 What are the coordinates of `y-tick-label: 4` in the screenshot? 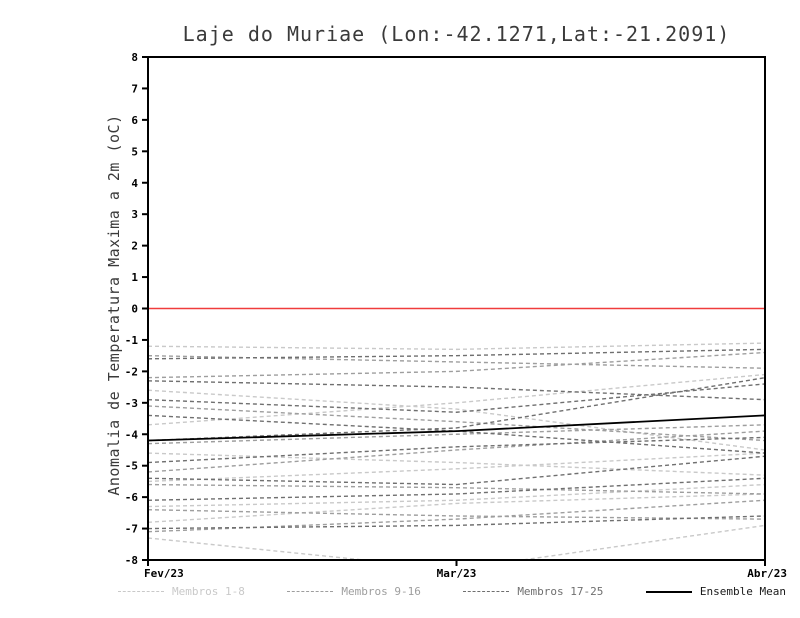 It's located at (134, 183).